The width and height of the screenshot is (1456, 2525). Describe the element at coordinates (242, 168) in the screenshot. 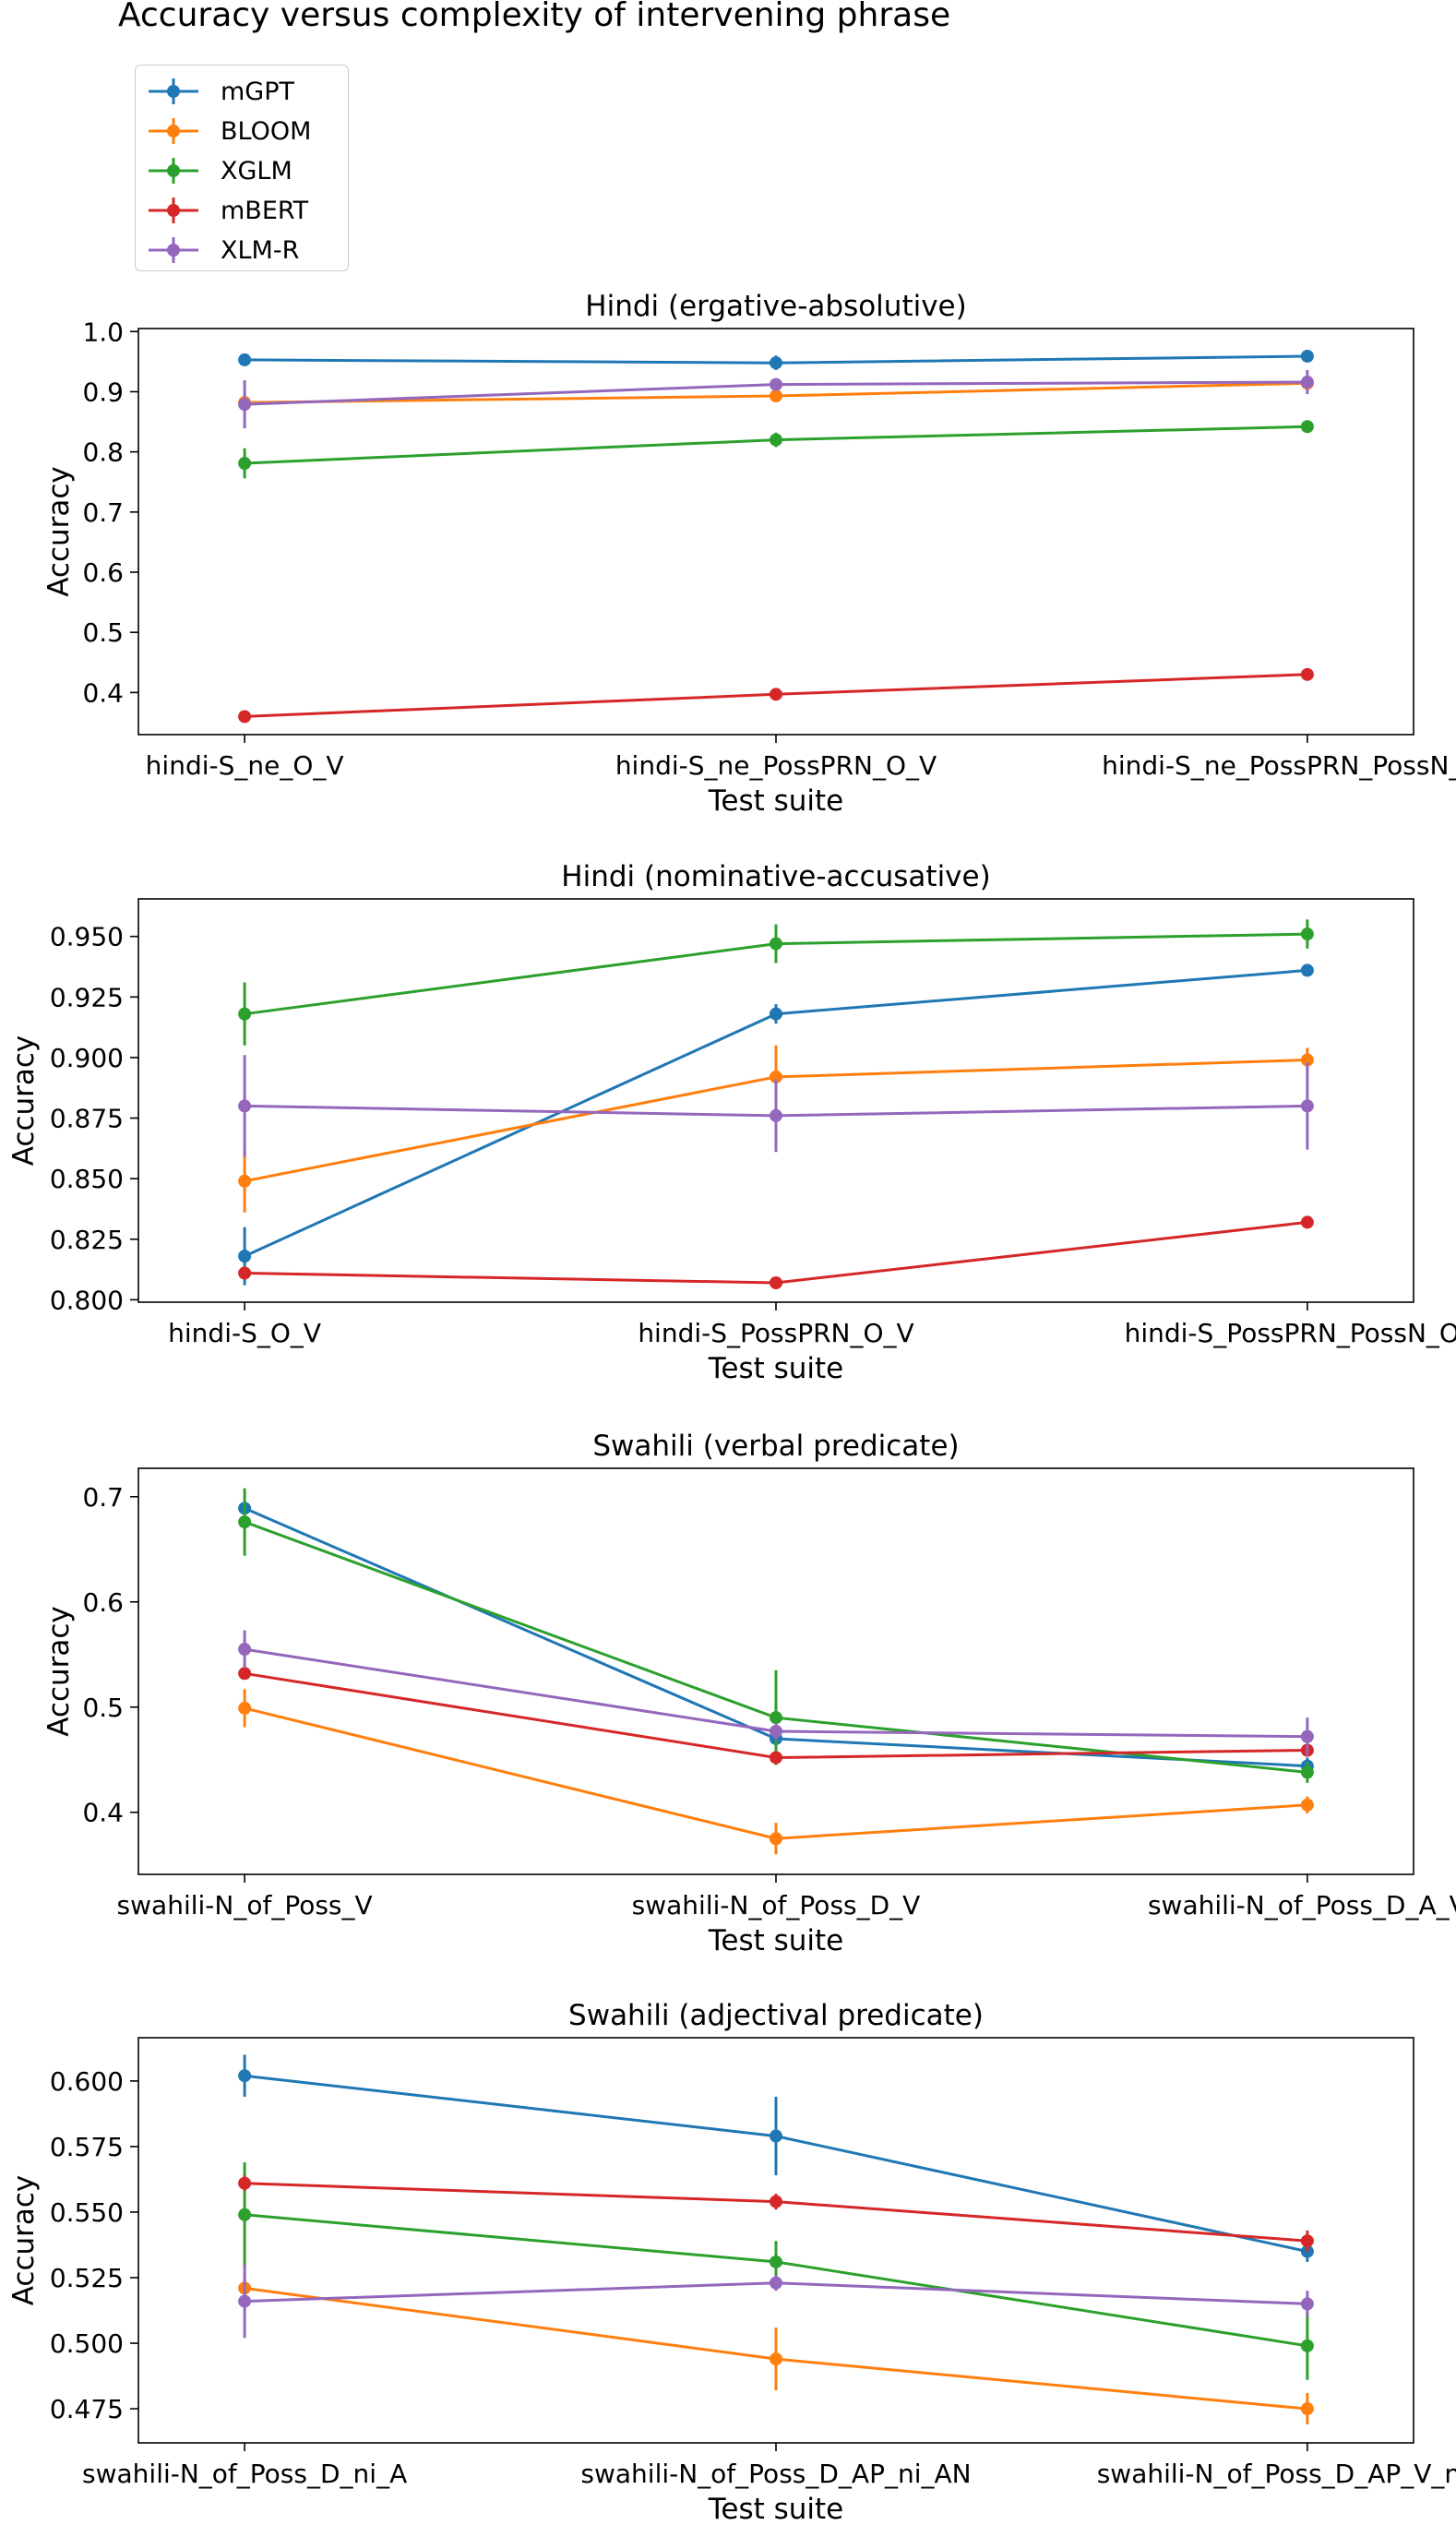

I see `legend: mGPT BLOOM XGLM mBERT` at that location.